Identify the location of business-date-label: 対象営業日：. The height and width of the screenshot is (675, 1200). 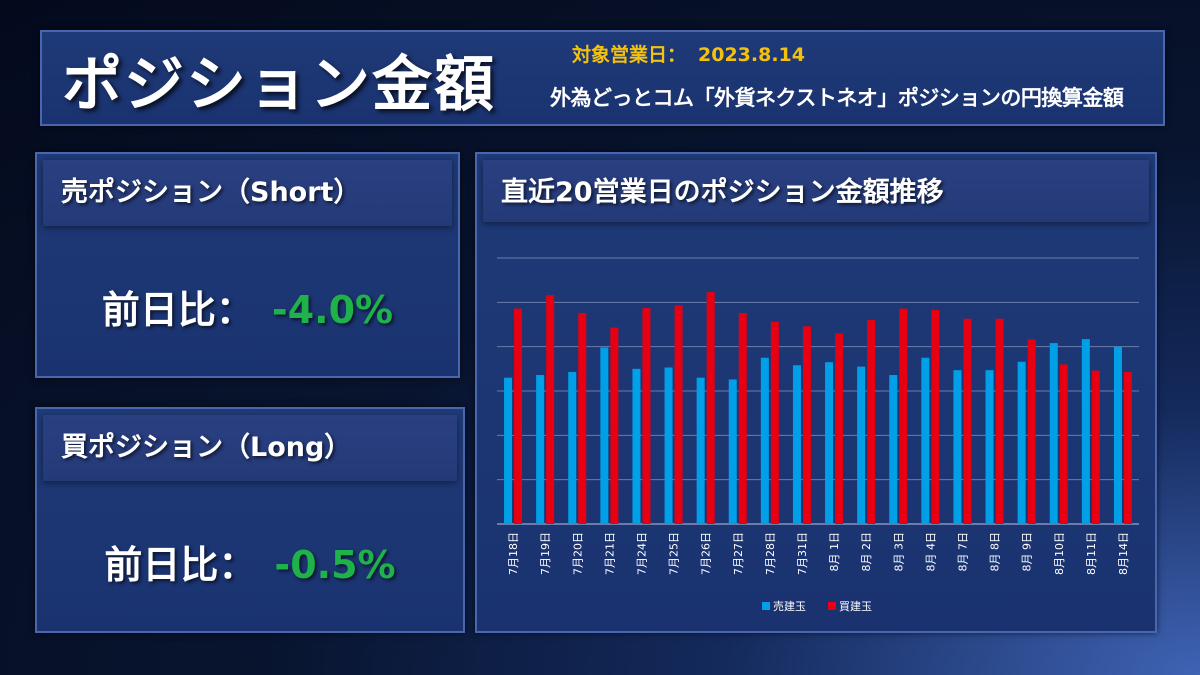
(629, 55).